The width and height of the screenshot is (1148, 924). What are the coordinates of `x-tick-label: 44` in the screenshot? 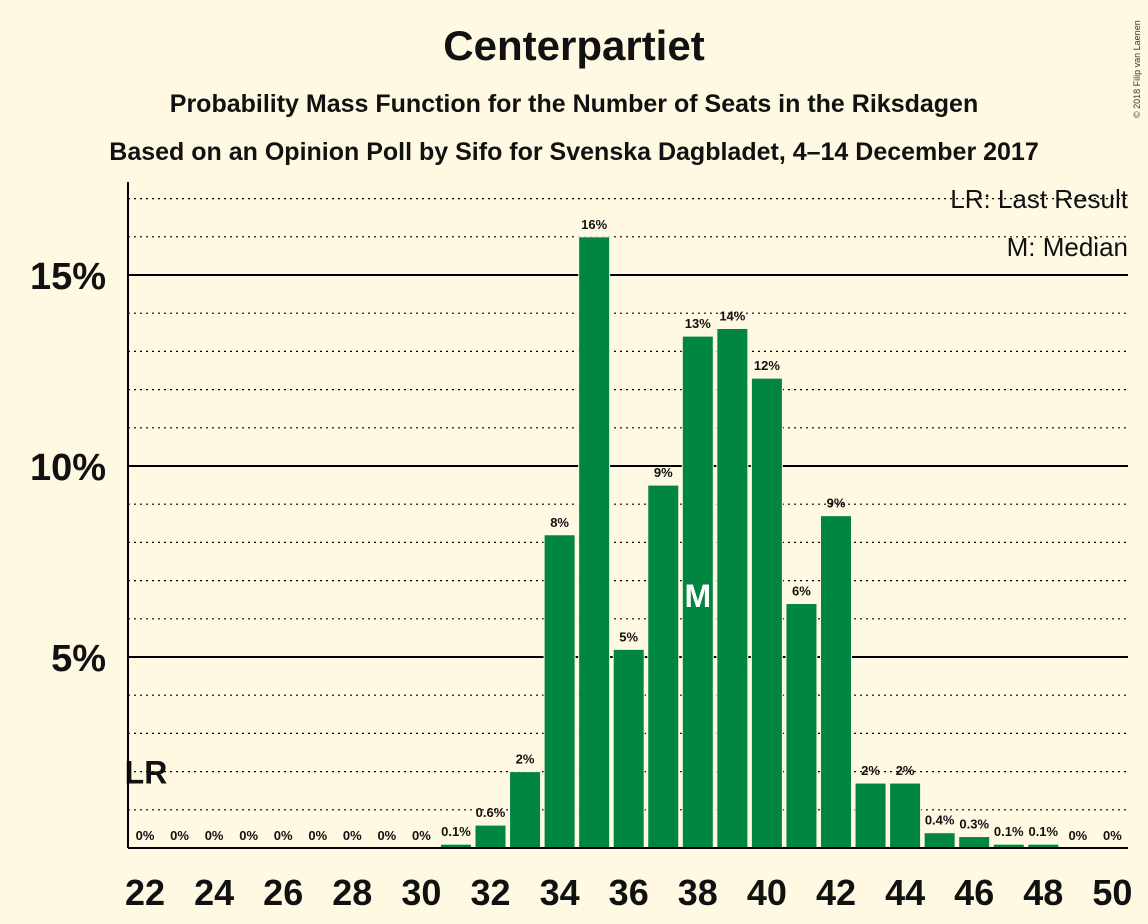 It's located at (905, 892).